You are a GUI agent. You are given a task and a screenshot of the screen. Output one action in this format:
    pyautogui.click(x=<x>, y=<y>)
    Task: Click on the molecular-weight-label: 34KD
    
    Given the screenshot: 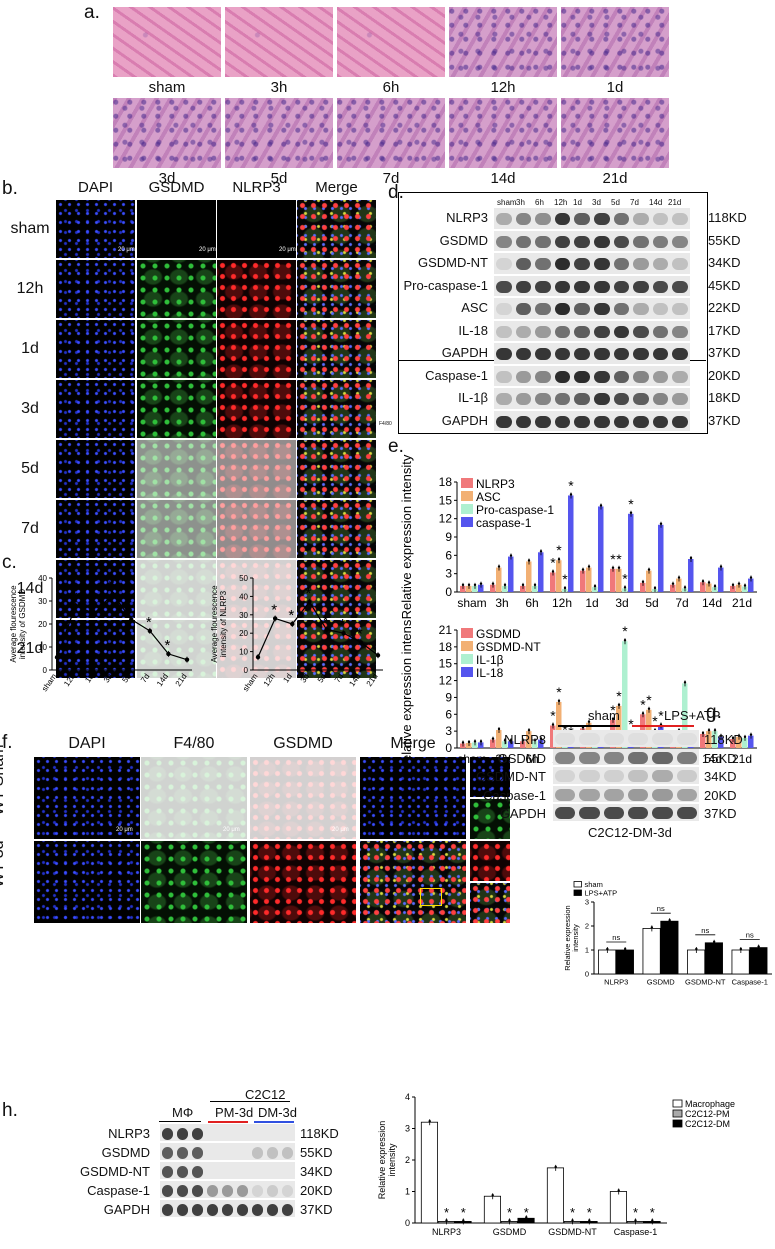 What is the action you would take?
    pyautogui.click(x=720, y=776)
    